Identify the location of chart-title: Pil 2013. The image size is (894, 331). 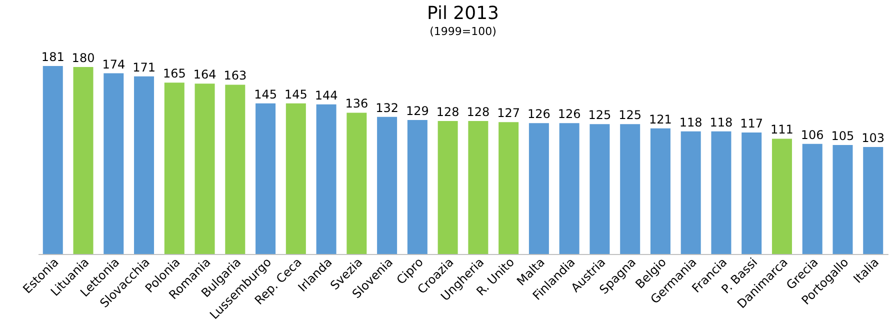
(463, 13).